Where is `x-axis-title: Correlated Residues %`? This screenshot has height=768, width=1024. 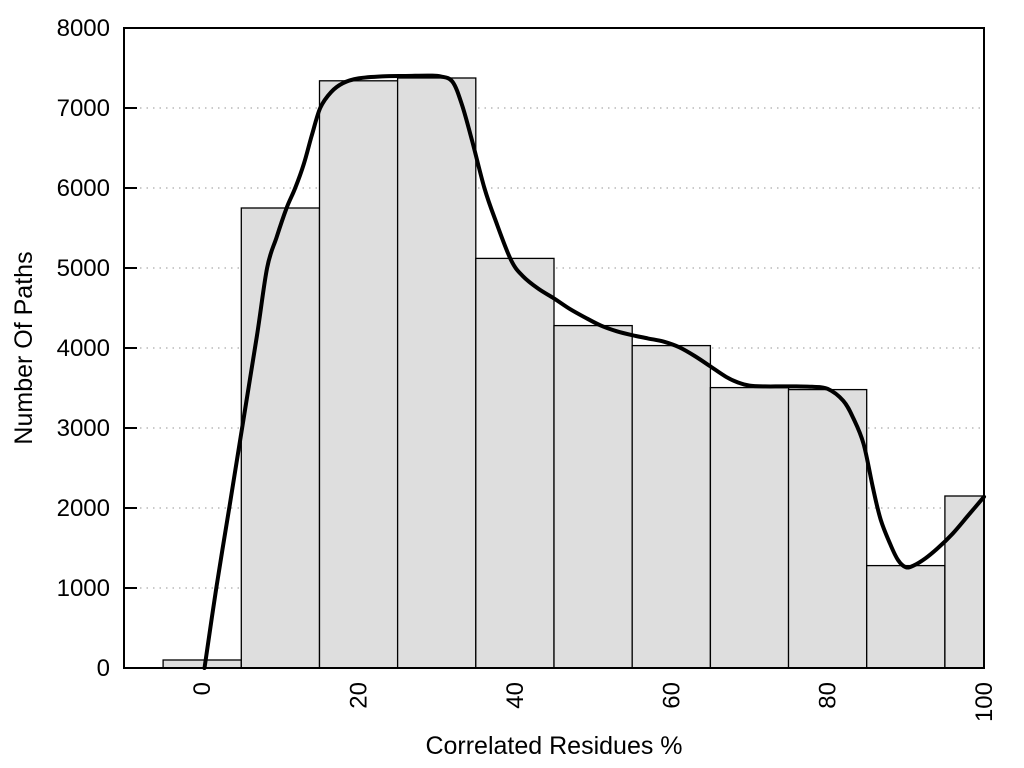 x-axis-title: Correlated Residues % is located at coordinates (553, 746).